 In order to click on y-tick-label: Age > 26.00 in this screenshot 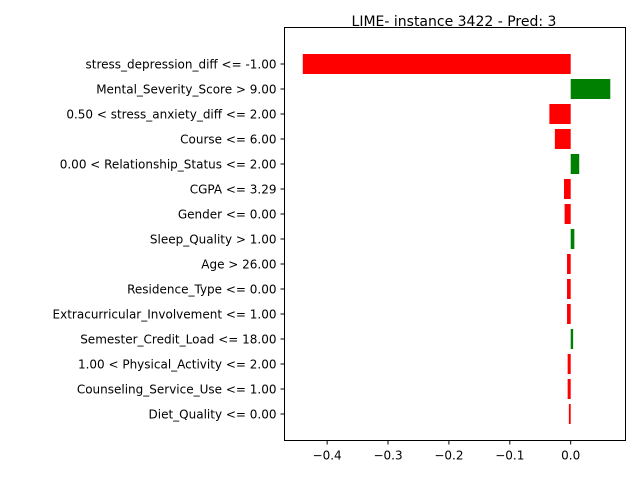, I will do `click(238, 265)`.